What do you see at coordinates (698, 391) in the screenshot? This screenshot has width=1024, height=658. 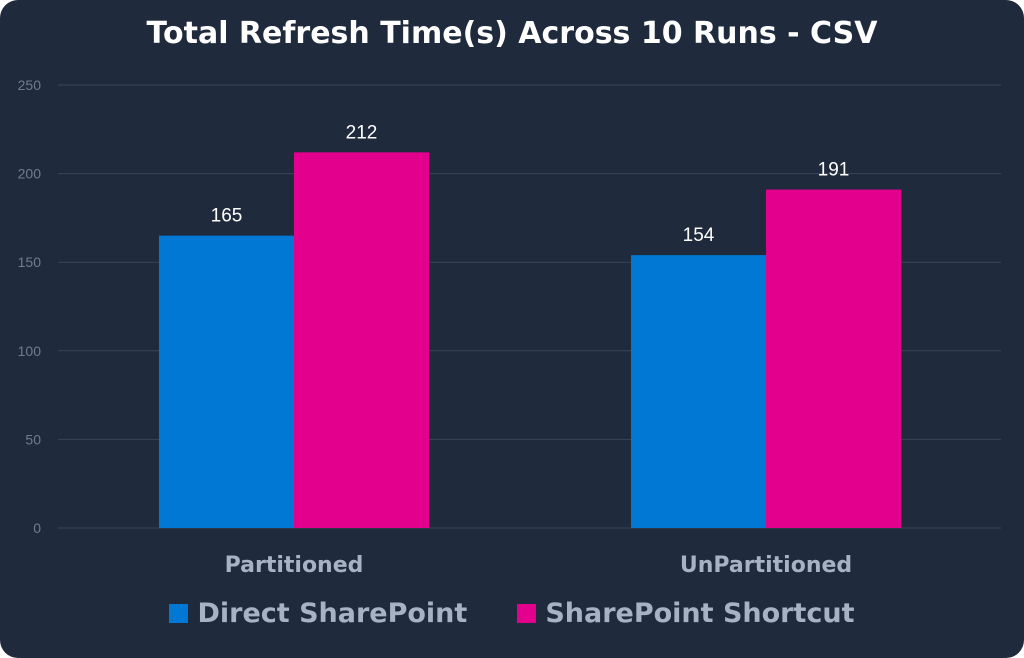 I see `bar-direct-sharepoint-unpartitioned` at bounding box center [698, 391].